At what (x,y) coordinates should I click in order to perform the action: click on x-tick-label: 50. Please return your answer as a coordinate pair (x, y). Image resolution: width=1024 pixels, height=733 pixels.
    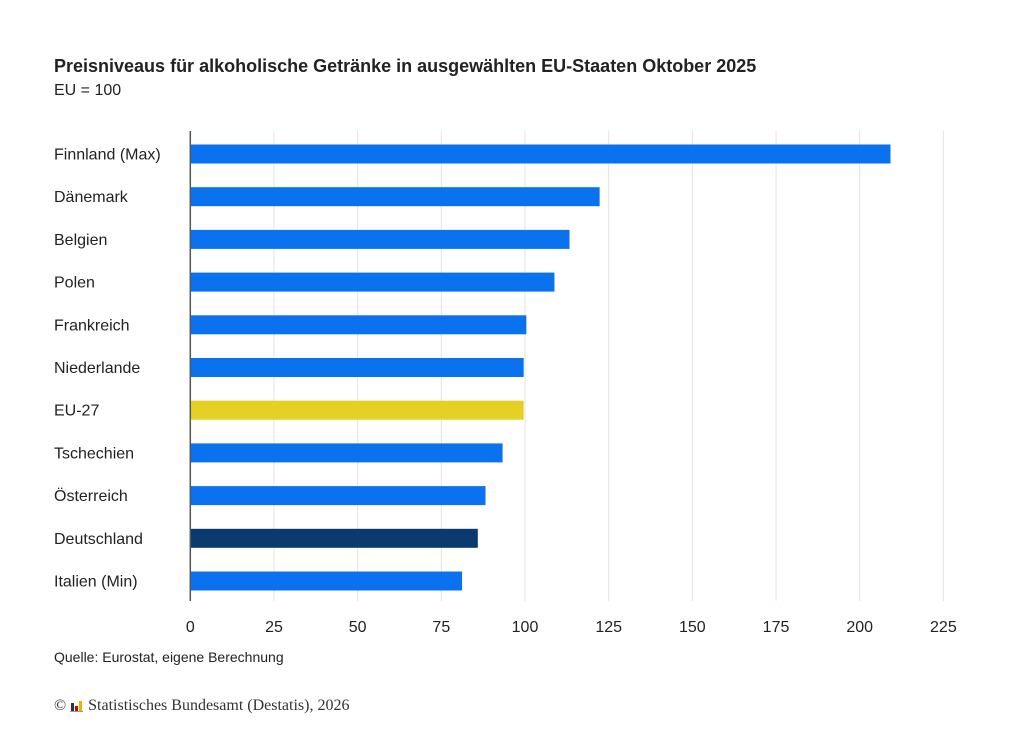
    Looking at the image, I should click on (358, 627).